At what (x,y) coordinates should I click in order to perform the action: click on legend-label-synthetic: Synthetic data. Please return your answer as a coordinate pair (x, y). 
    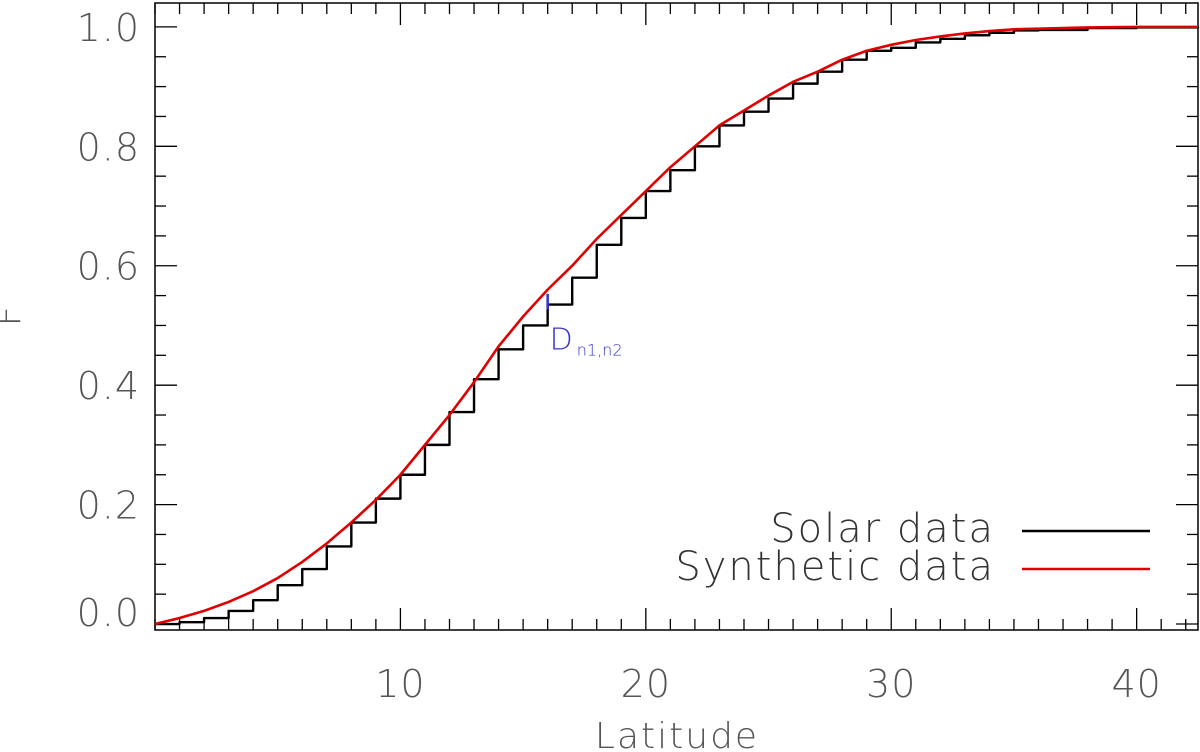
    Looking at the image, I should click on (835, 567).